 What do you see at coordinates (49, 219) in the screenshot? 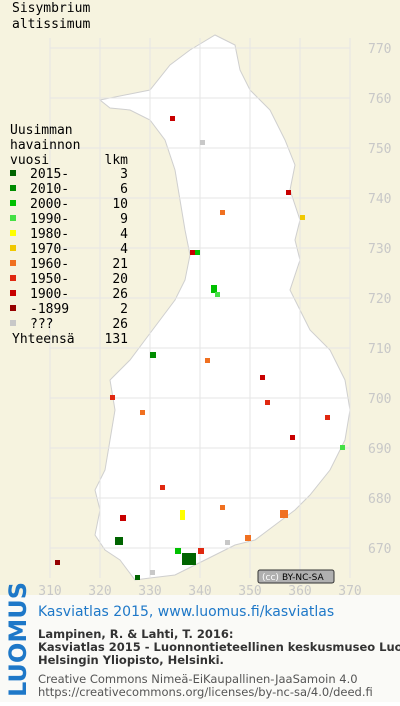
I see `legend-label: 1990-` at bounding box center [49, 219].